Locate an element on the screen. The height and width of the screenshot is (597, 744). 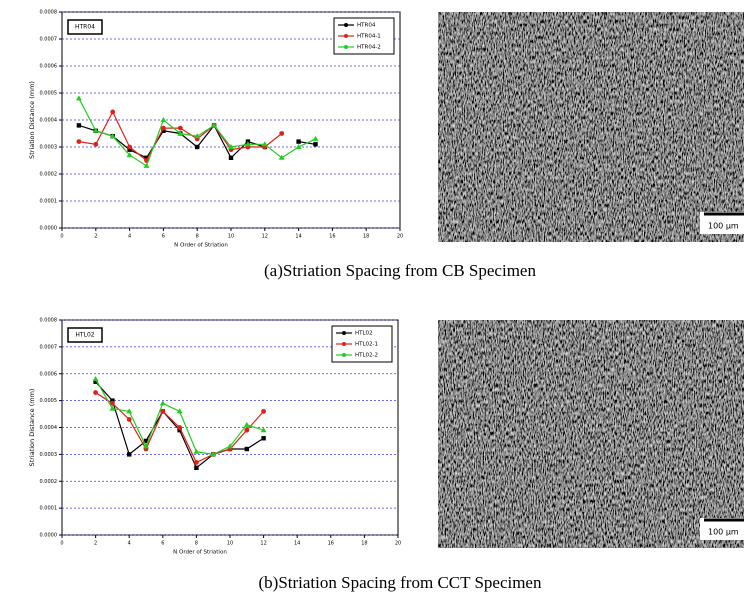
annotation-box is located at coordinates (85, 27).